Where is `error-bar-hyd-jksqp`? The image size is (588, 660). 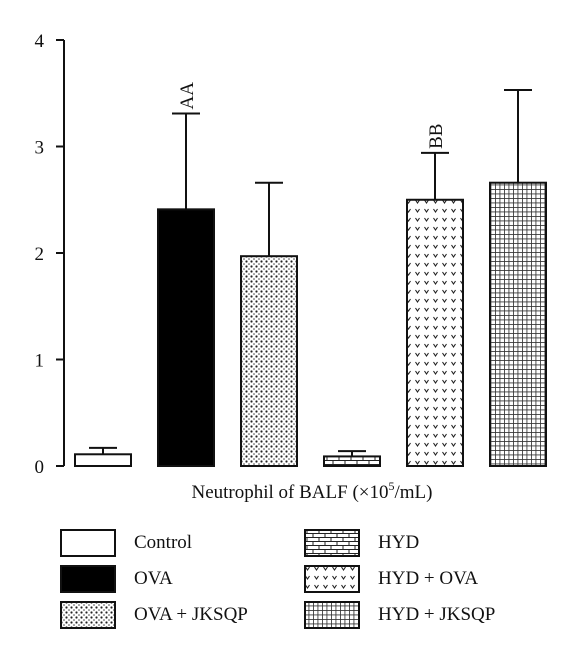 error-bar-hyd-jksqp is located at coordinates (518, 136).